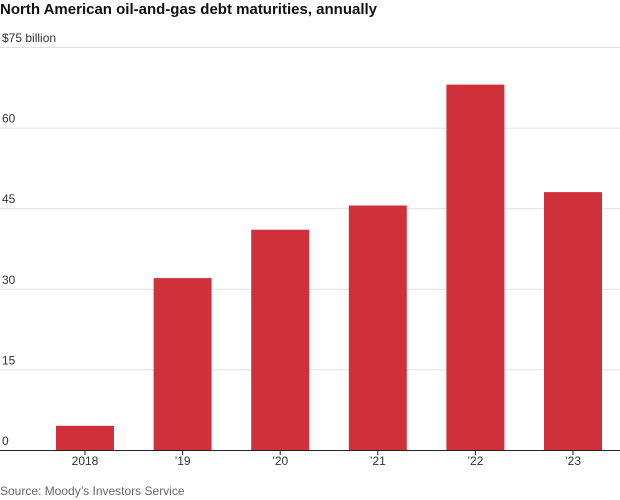  What do you see at coordinates (378, 461) in the screenshot?
I see `x-tick-label: ’21` at bounding box center [378, 461].